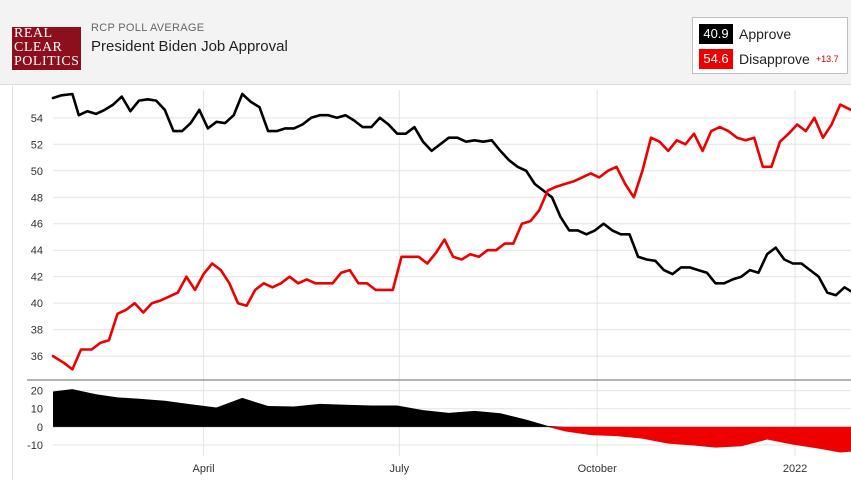 This screenshot has width=851, height=480. What do you see at coordinates (148, 28) in the screenshot?
I see `chart-subtitle: RCP POLL AVERAGE` at bounding box center [148, 28].